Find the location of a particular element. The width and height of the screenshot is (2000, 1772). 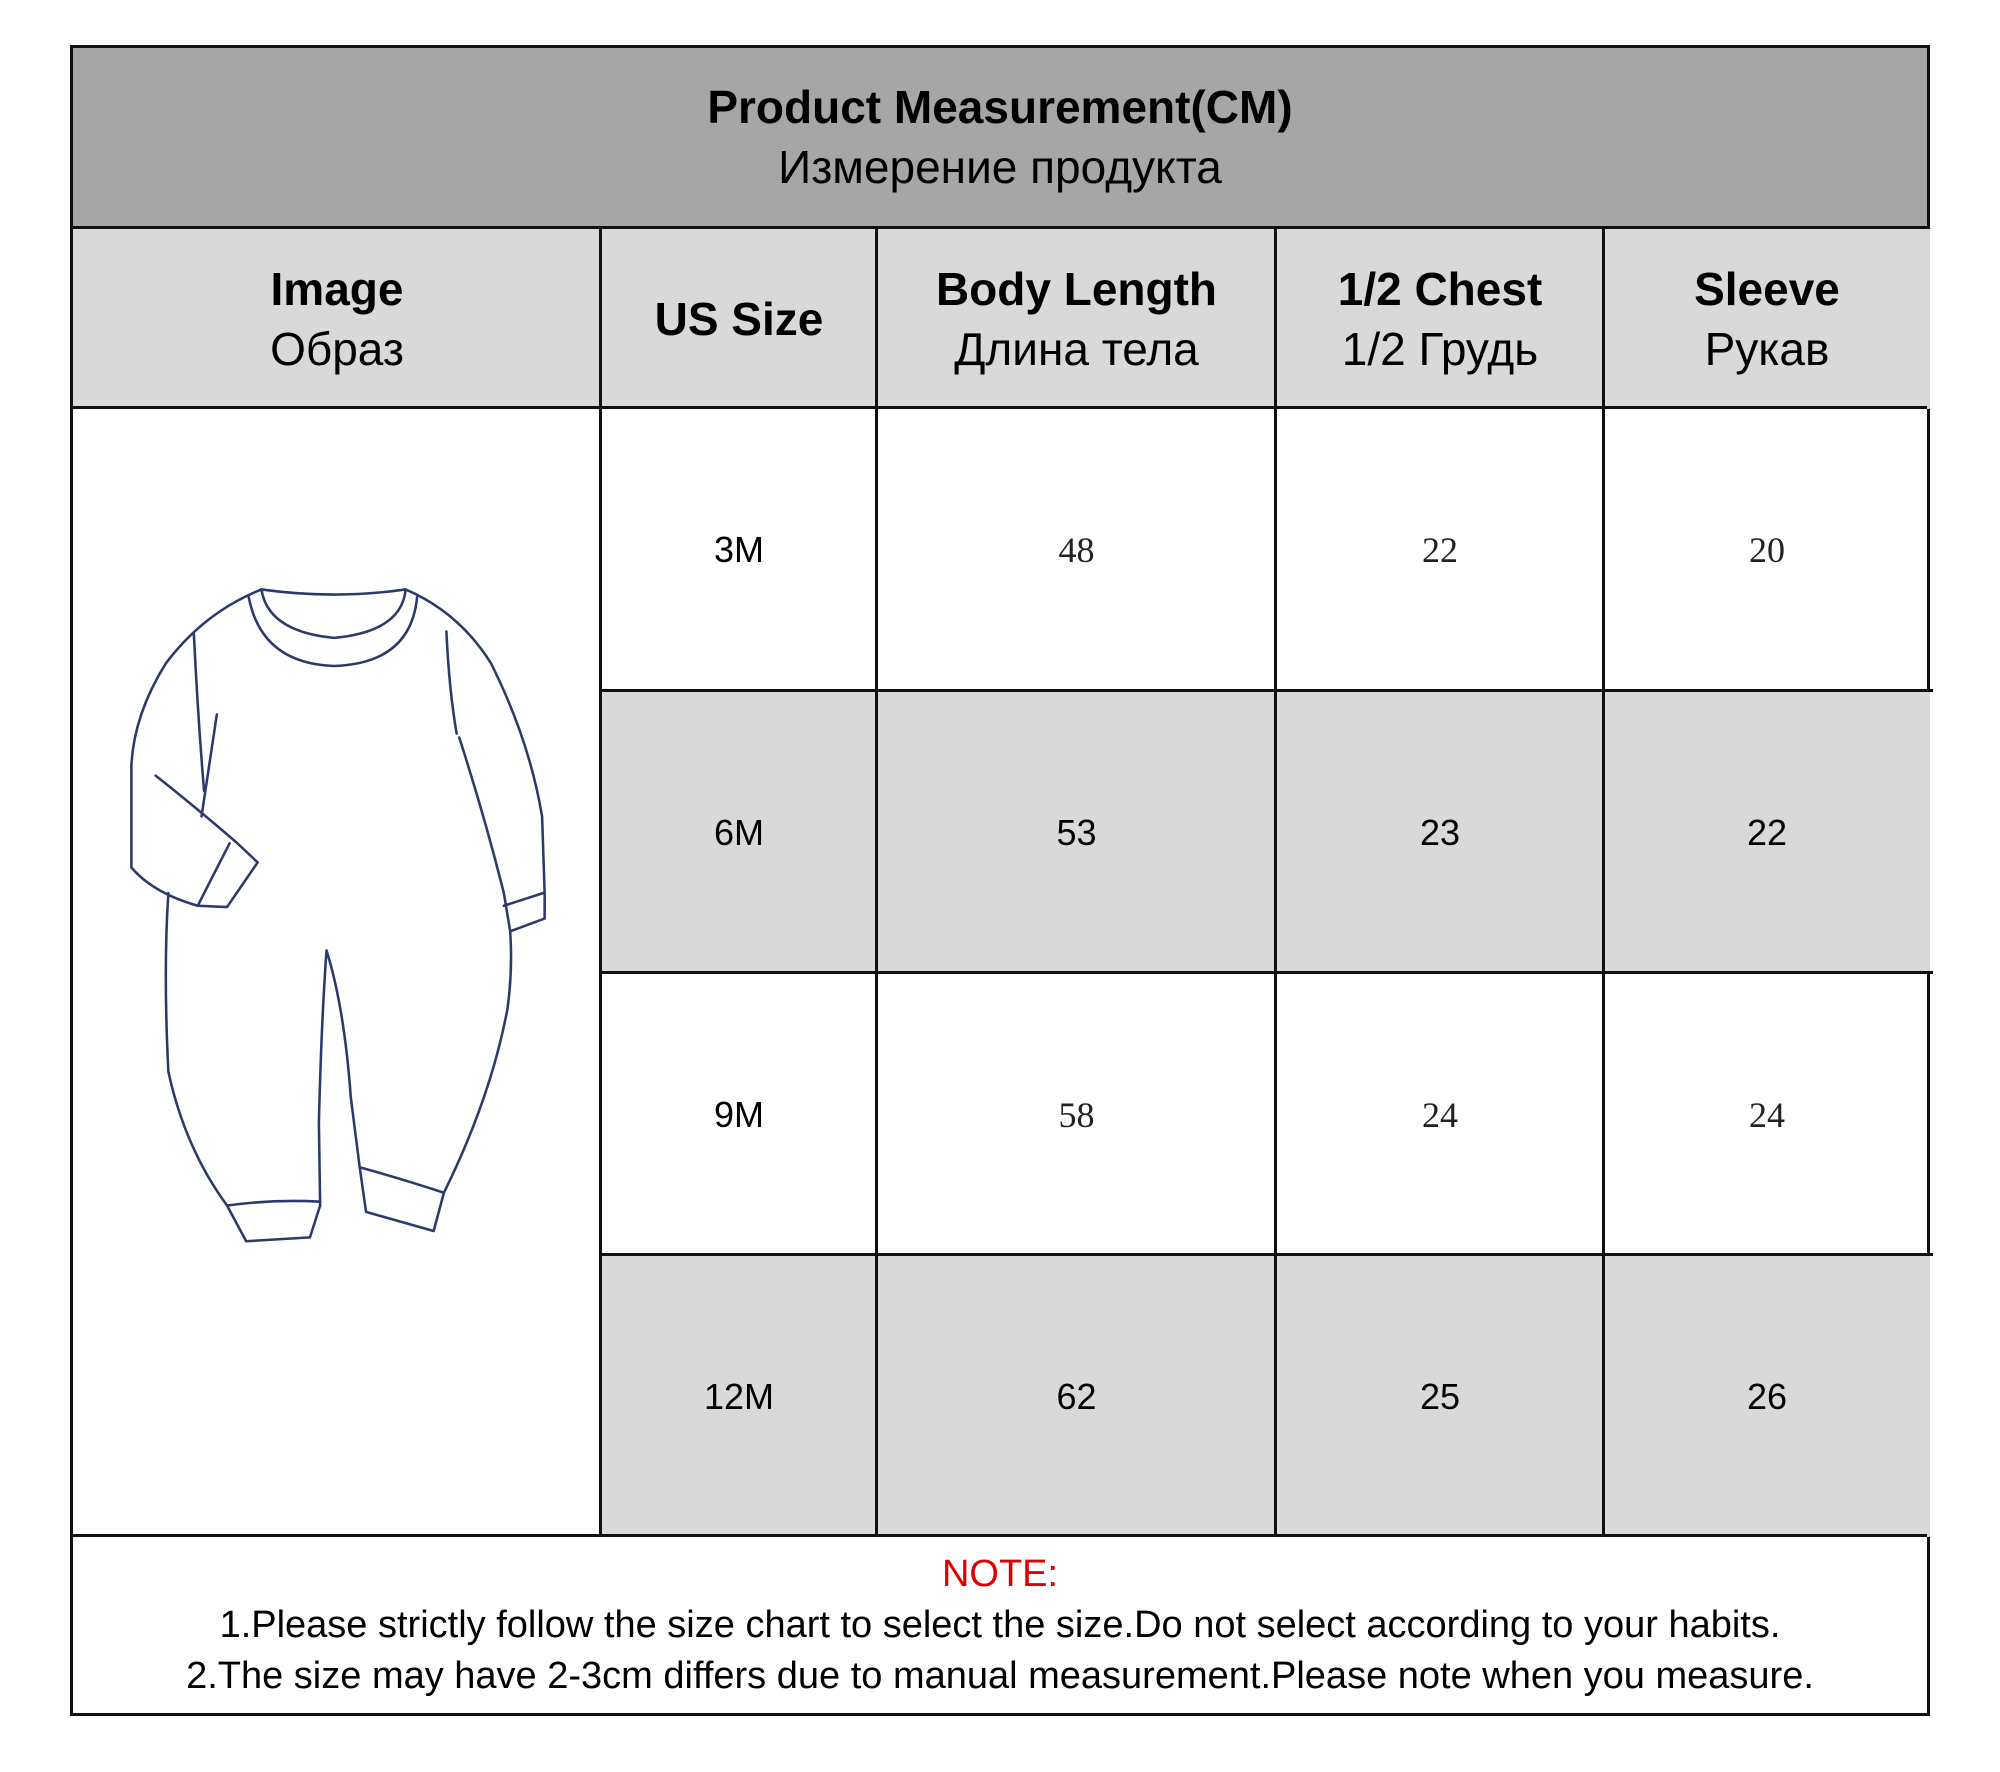

table-row-body-length: 58 is located at coordinates (1076, 1115).